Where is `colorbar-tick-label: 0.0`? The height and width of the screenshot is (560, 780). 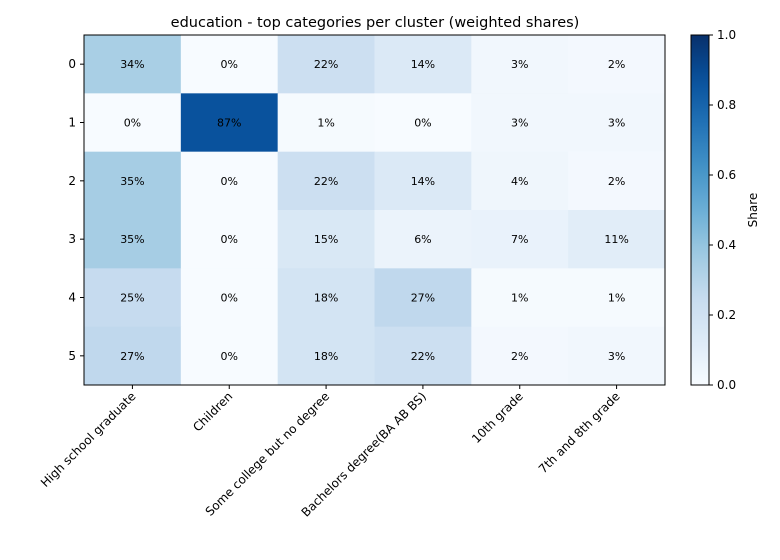
colorbar-tick-label: 0.0 is located at coordinates (726, 385).